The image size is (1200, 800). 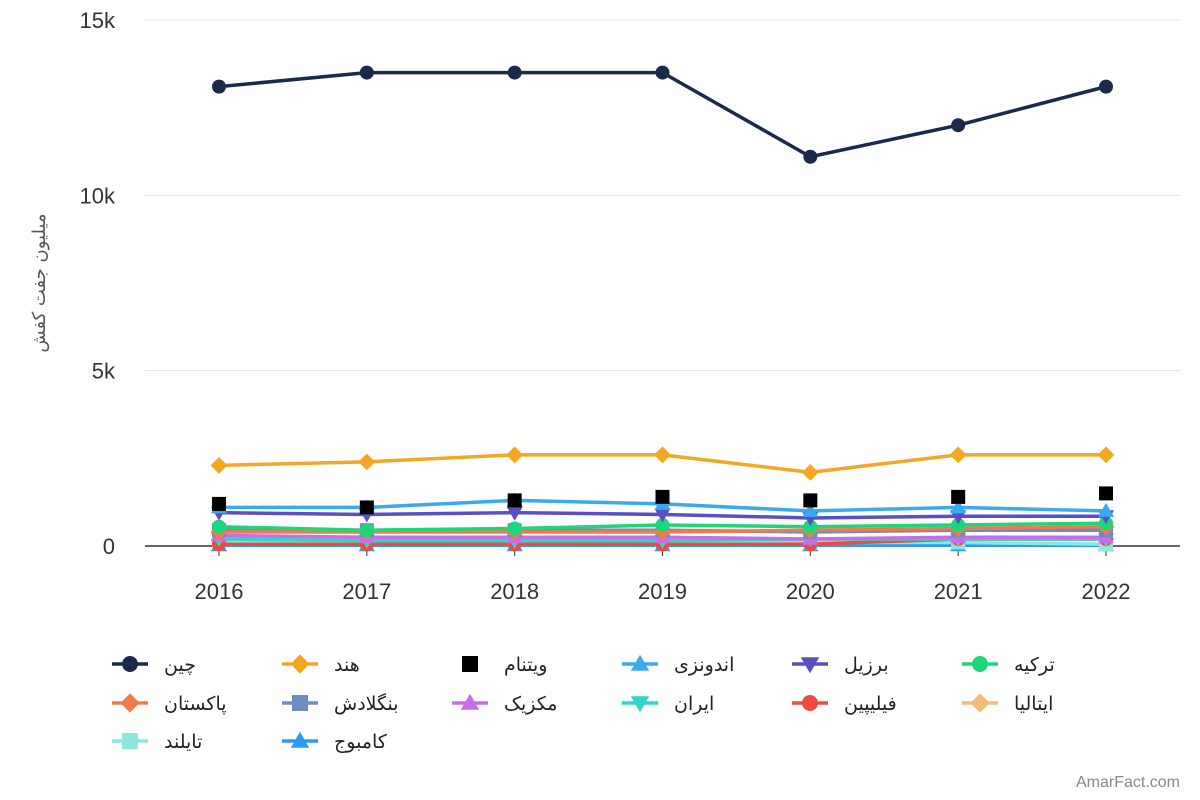 I want to click on legend-item: کامبوج, so click(x=335, y=742).